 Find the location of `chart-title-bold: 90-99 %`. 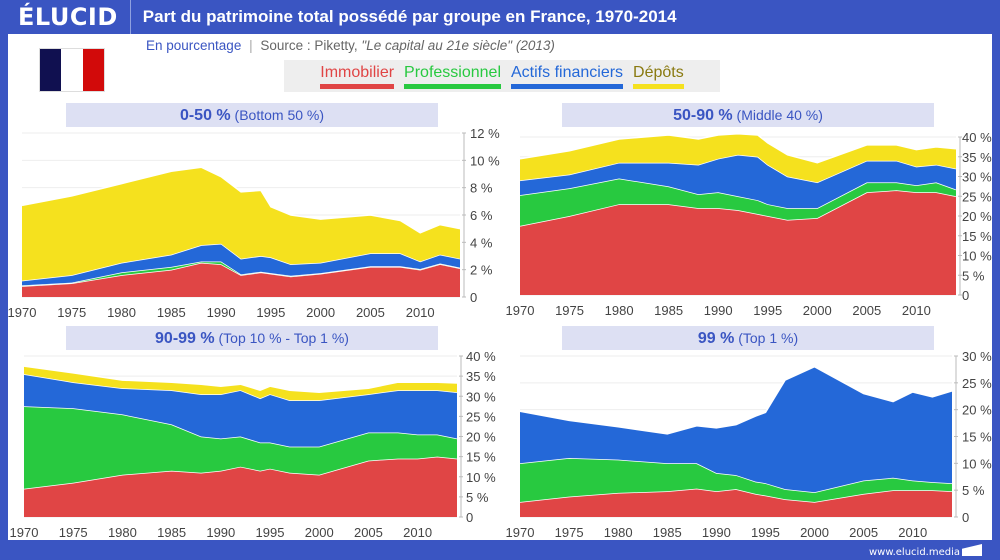

chart-title-bold: 90-99 % is located at coordinates (185, 338).